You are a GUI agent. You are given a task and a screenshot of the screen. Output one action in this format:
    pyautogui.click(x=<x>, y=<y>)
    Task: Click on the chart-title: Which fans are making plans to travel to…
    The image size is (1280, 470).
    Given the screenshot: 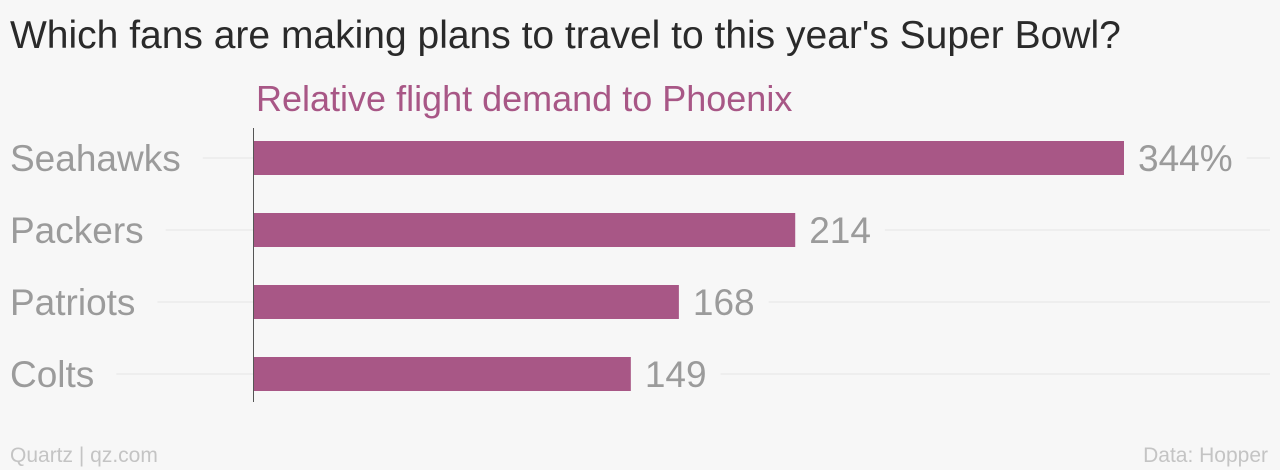 What is the action you would take?
    pyautogui.click(x=565, y=35)
    